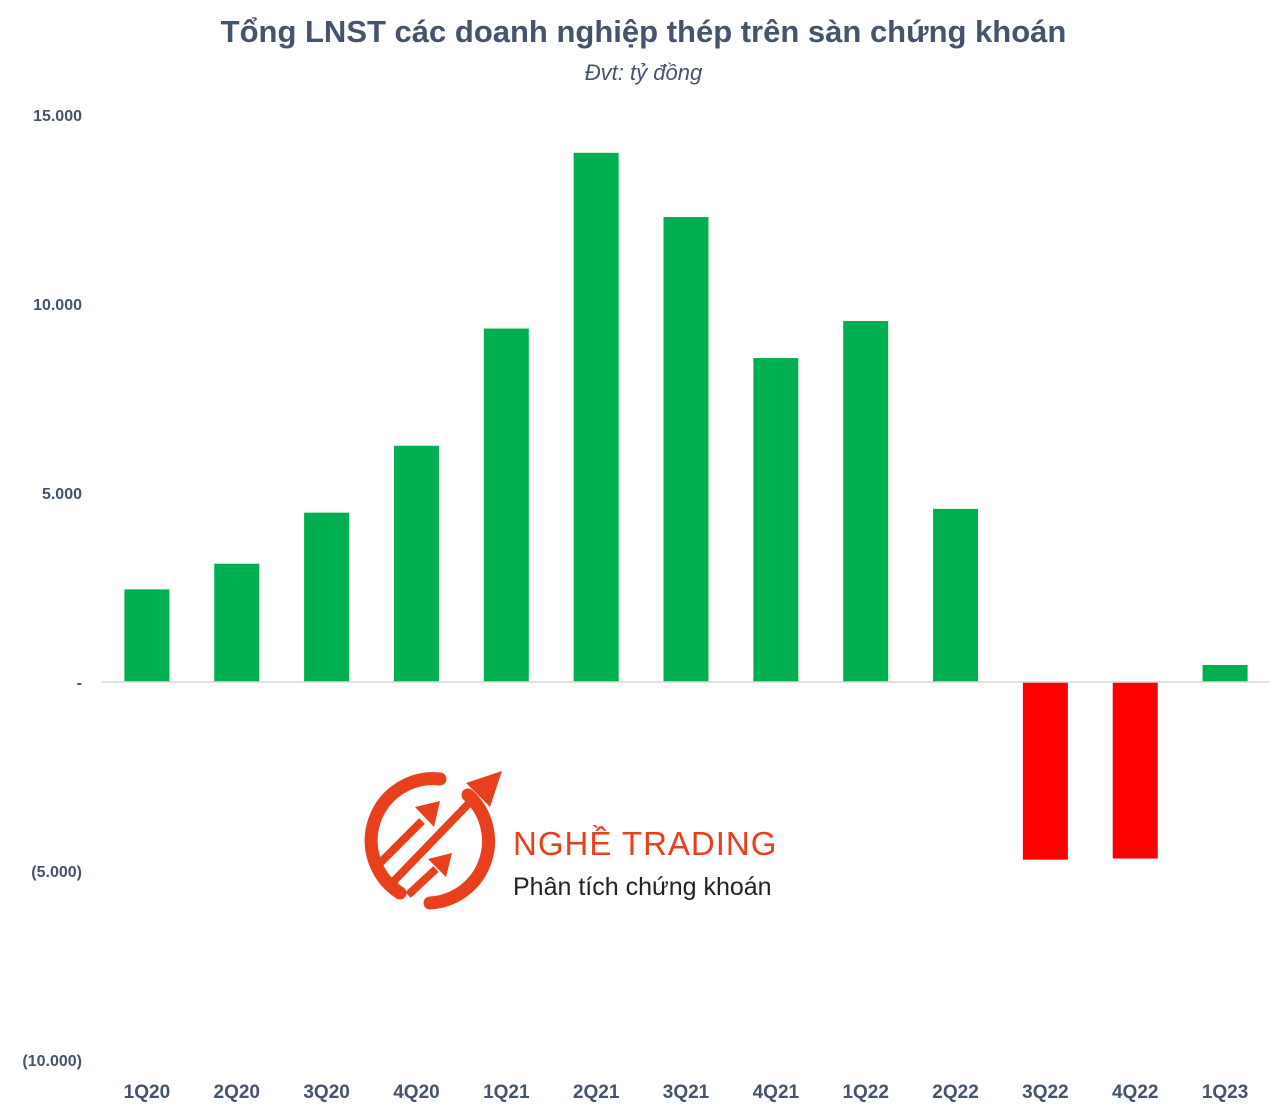  What do you see at coordinates (865, 1092) in the screenshot?
I see `x-tick-label: 1Q22` at bounding box center [865, 1092].